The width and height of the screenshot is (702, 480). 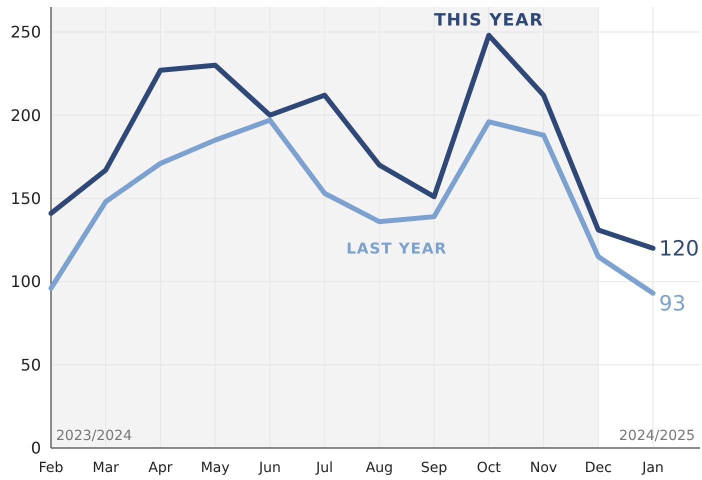 I want to click on y-tick-label: 50, so click(x=30, y=364).